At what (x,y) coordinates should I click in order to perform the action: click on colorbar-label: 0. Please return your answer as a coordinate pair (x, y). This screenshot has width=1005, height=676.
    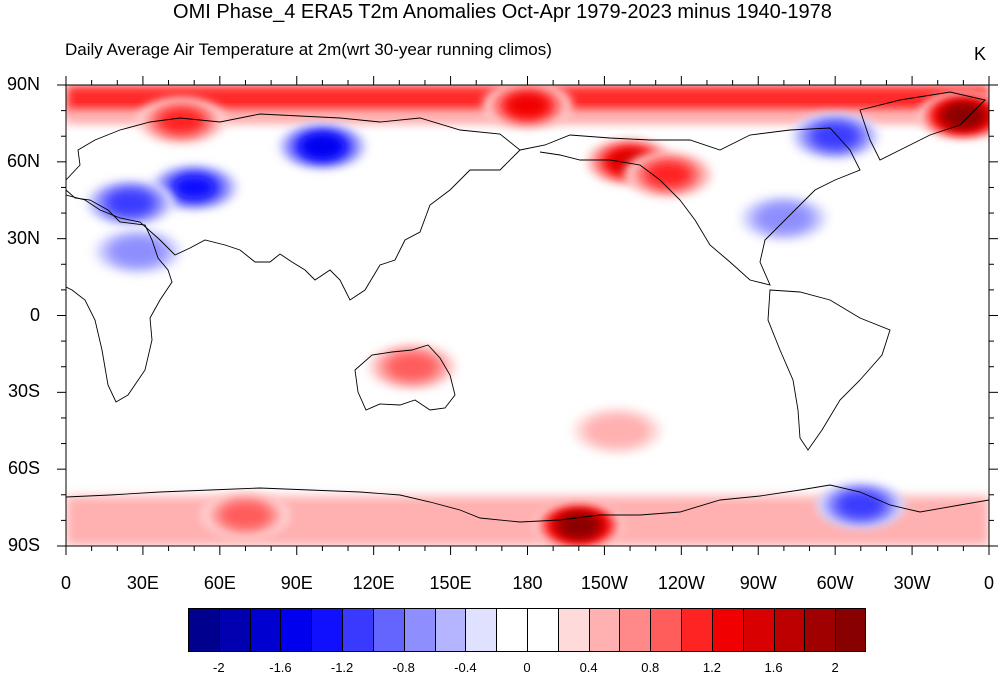
    Looking at the image, I should click on (527, 667).